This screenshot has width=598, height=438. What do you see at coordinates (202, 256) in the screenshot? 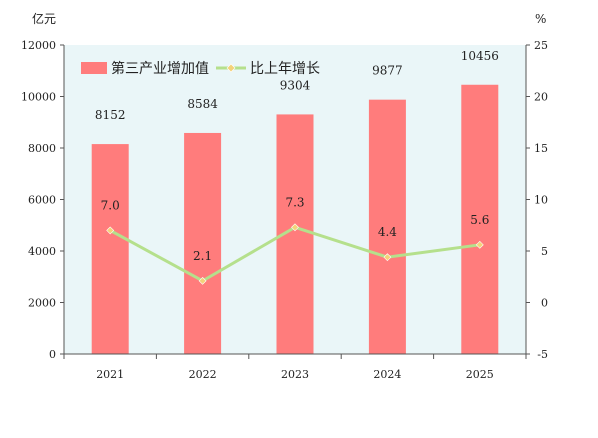
I see `line-value-label: 2.1` at bounding box center [202, 256].